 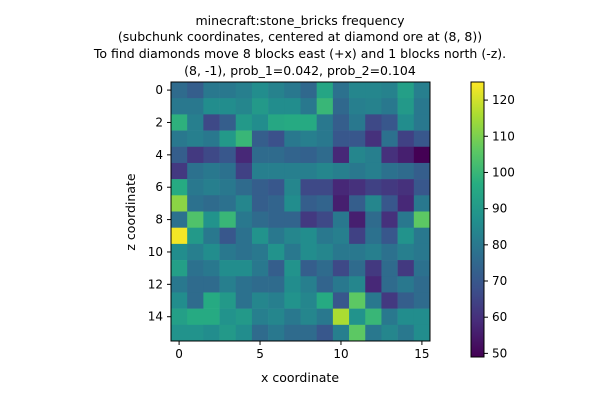 I want to click on colorbar-tick-label: 80, so click(x=499, y=245).